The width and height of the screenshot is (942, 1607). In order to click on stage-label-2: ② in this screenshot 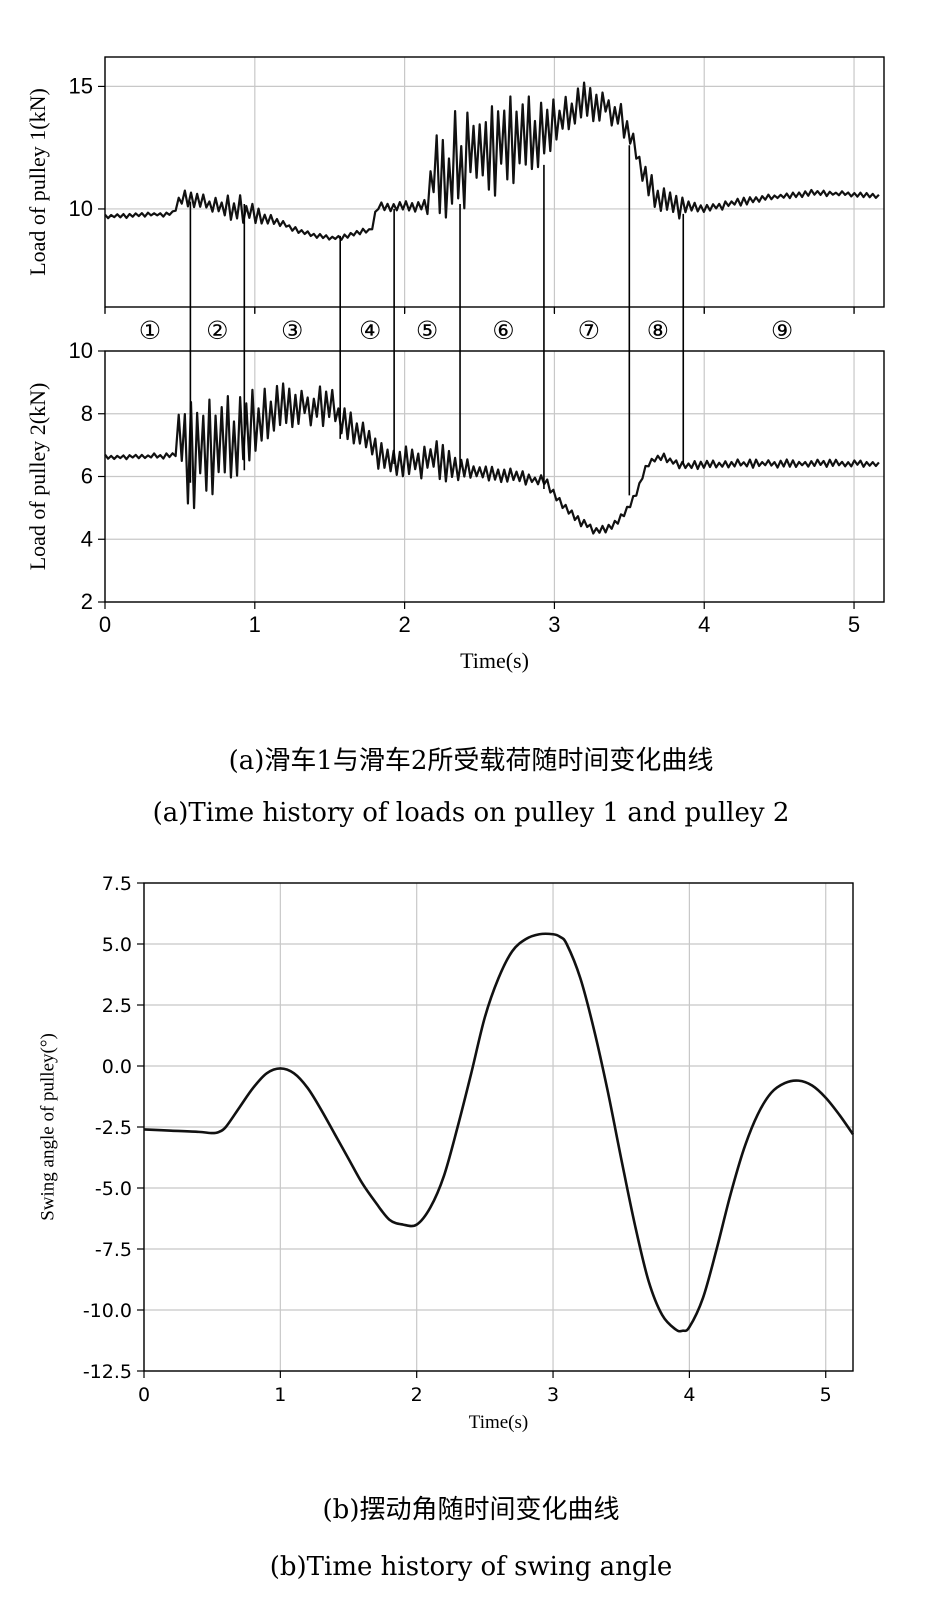, I will do `click(217, 330)`.